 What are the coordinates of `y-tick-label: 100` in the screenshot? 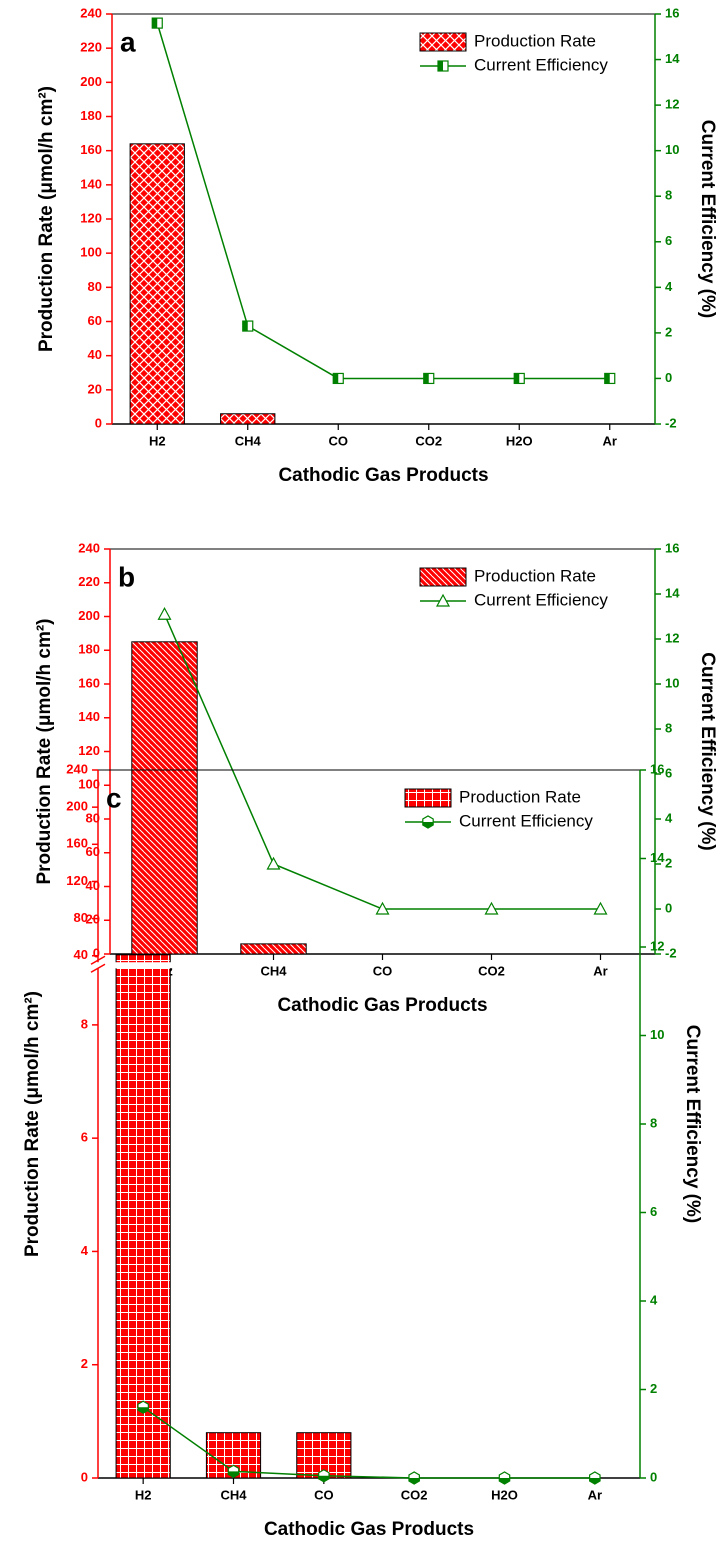 It's located at (89, 784).